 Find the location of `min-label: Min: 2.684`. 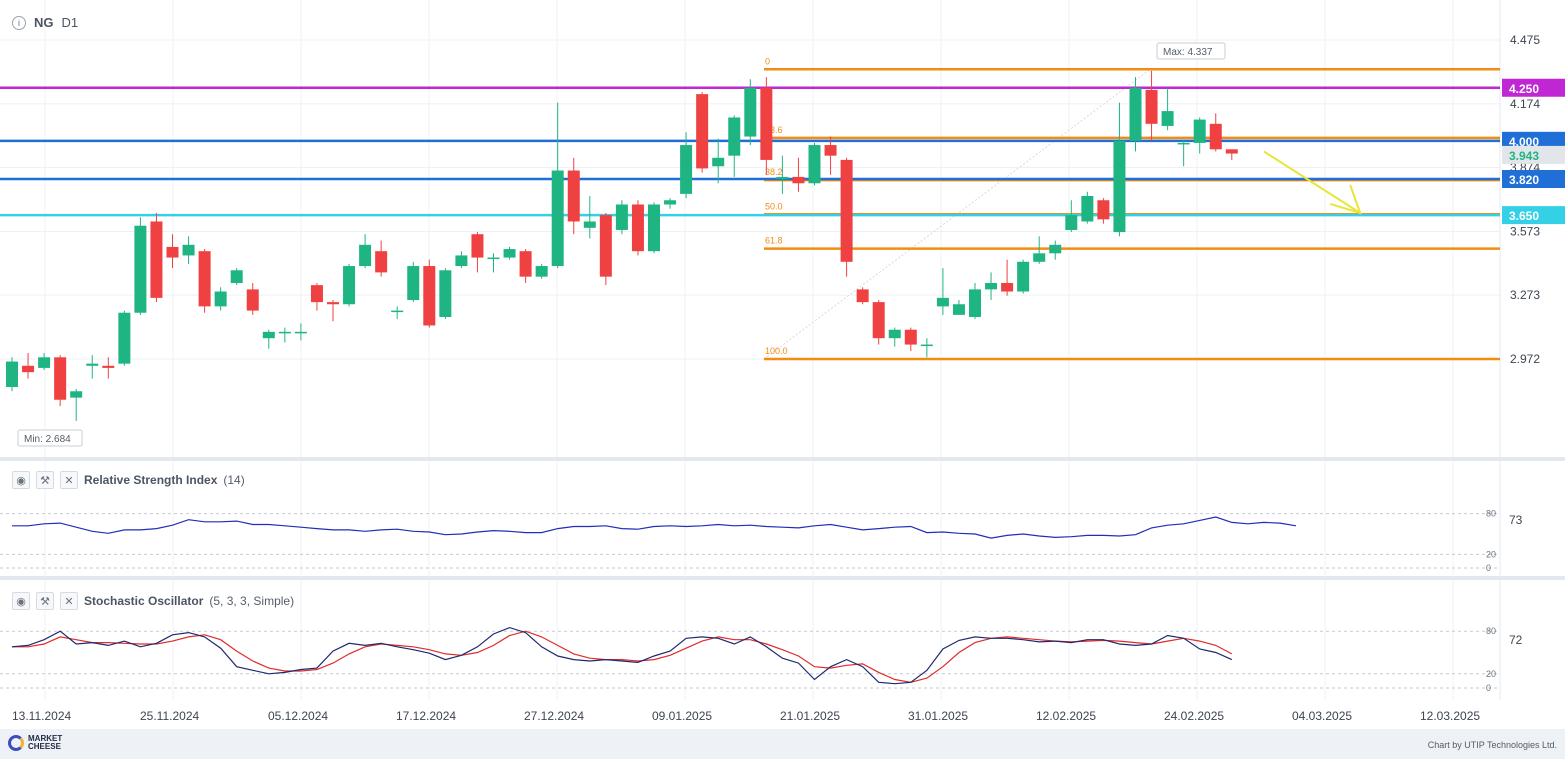

min-label: Min: 2.684 is located at coordinates (47, 439).